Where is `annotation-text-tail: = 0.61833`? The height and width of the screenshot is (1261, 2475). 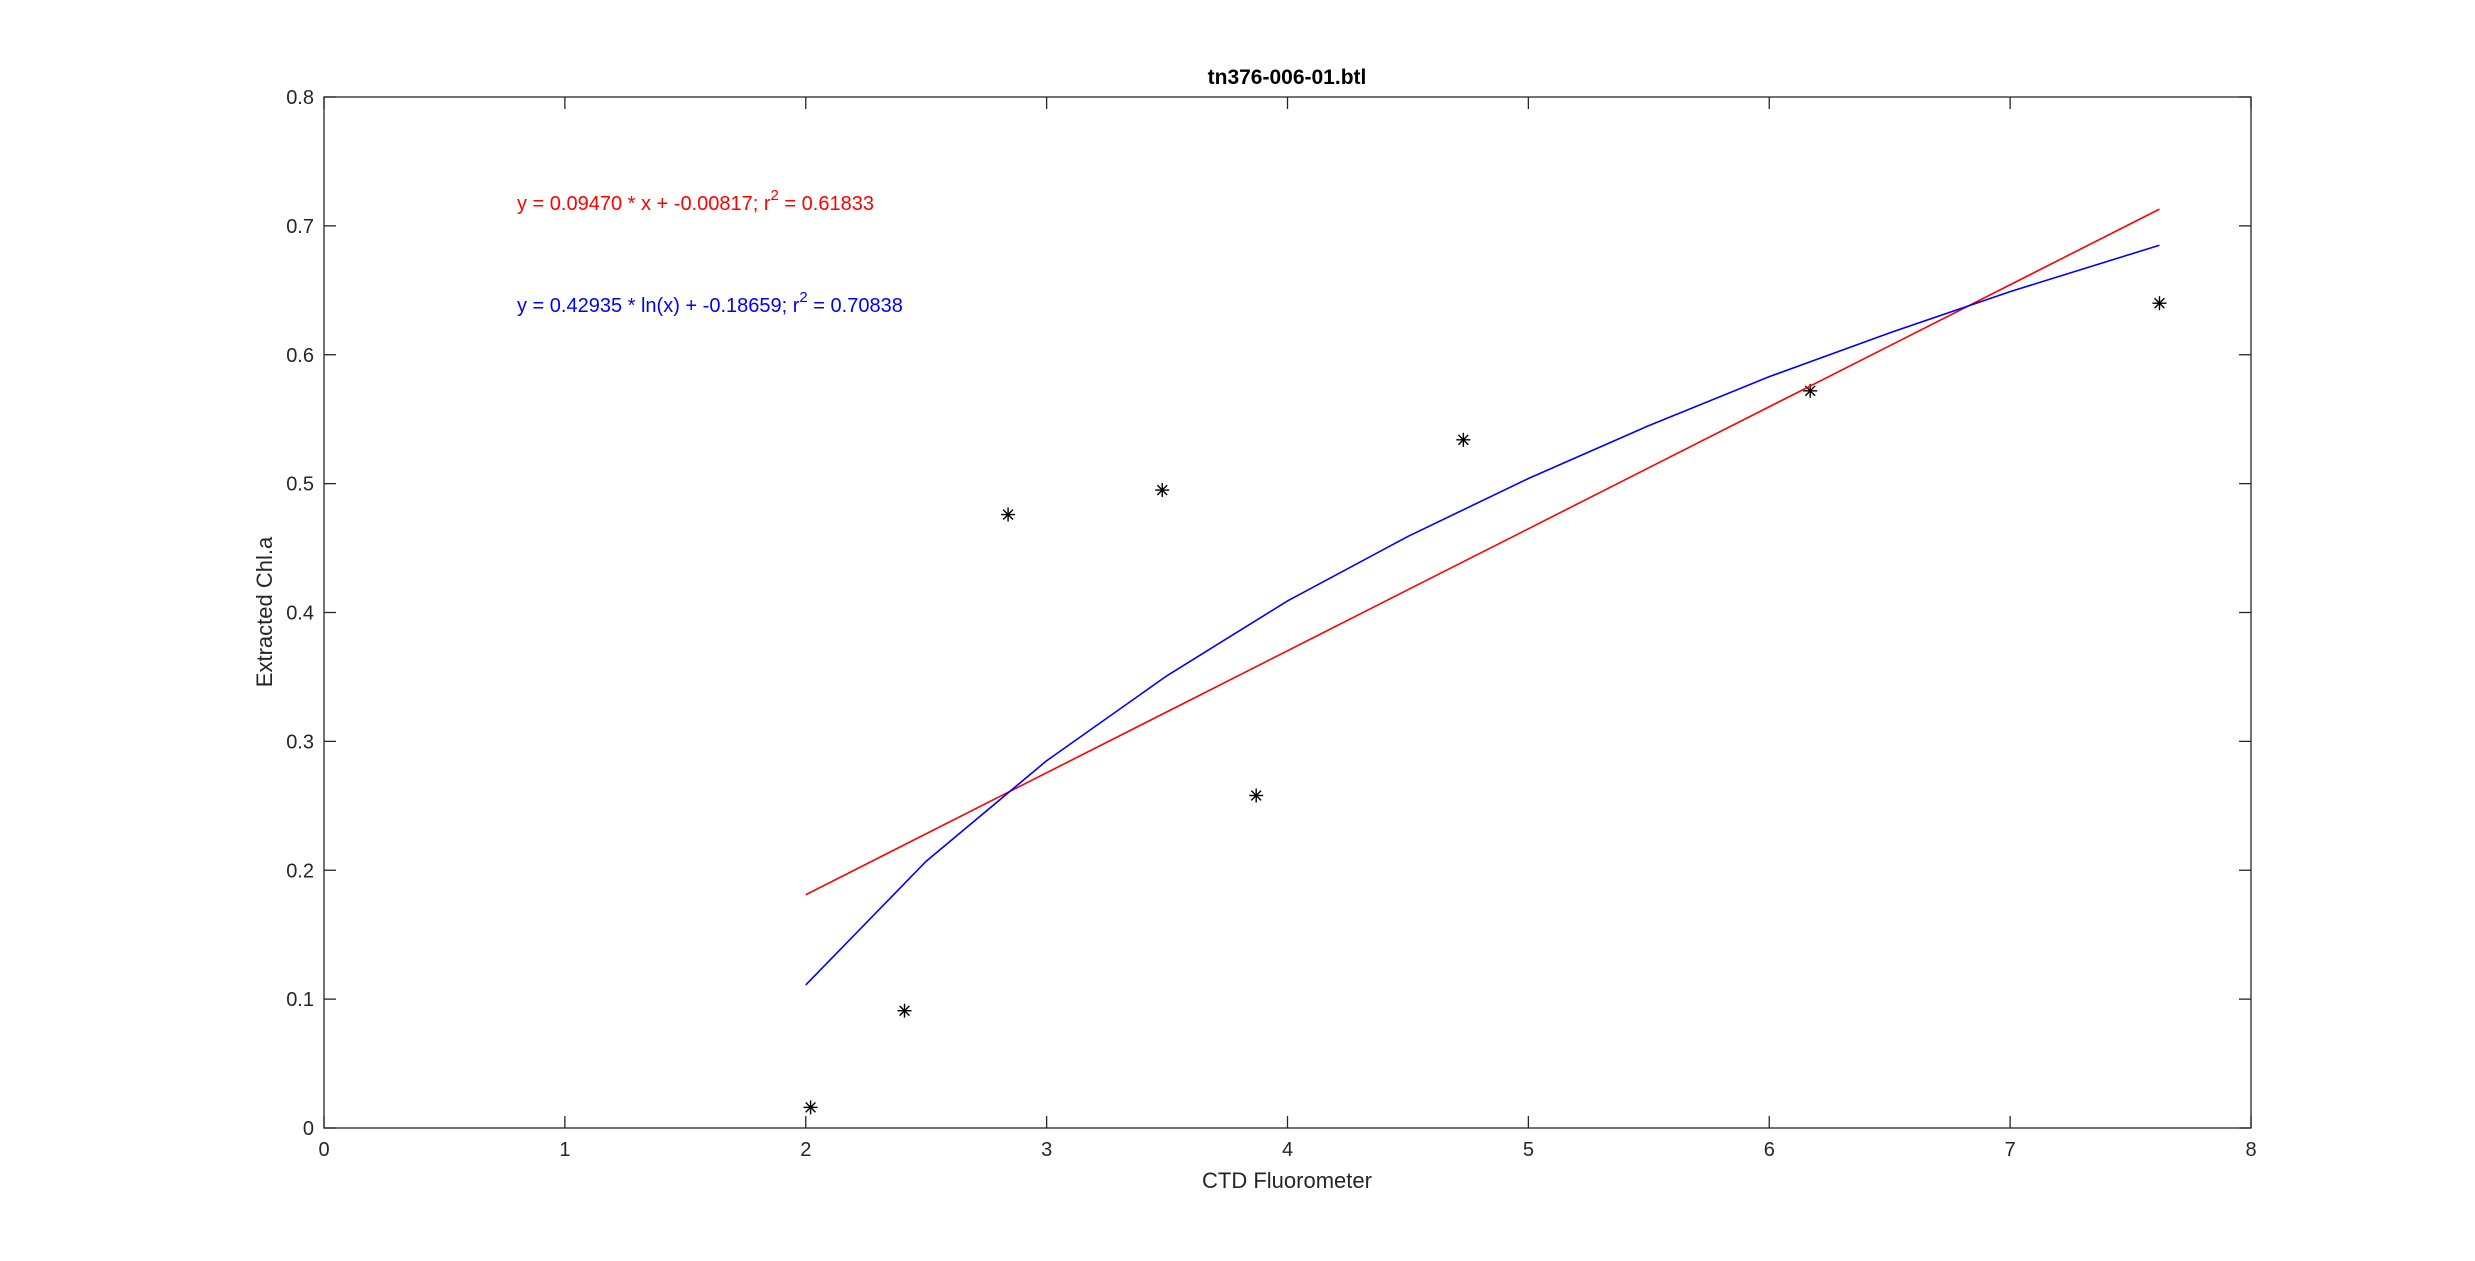 annotation-text-tail: = 0.61833 is located at coordinates (826, 204).